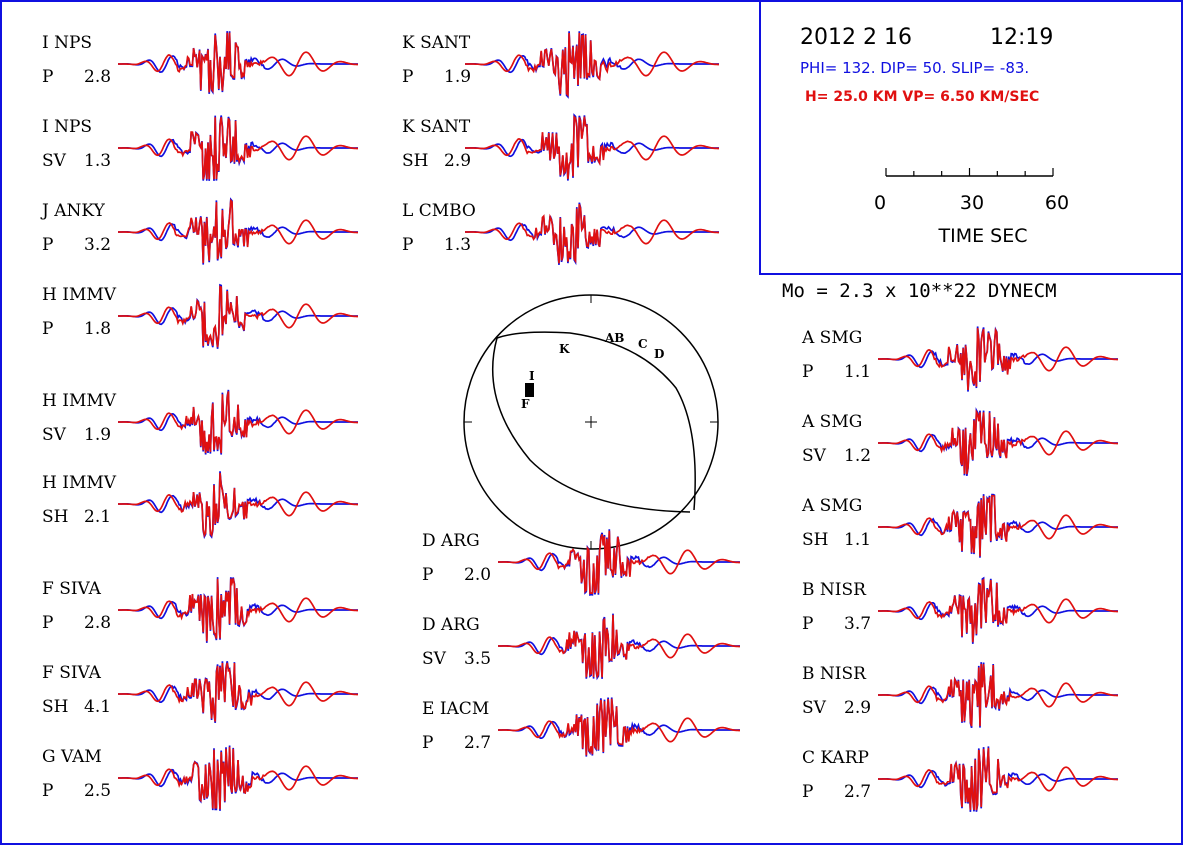  Describe the element at coordinates (97, 329) in the screenshot. I see `trace-amplitude-label: 1.8` at that location.